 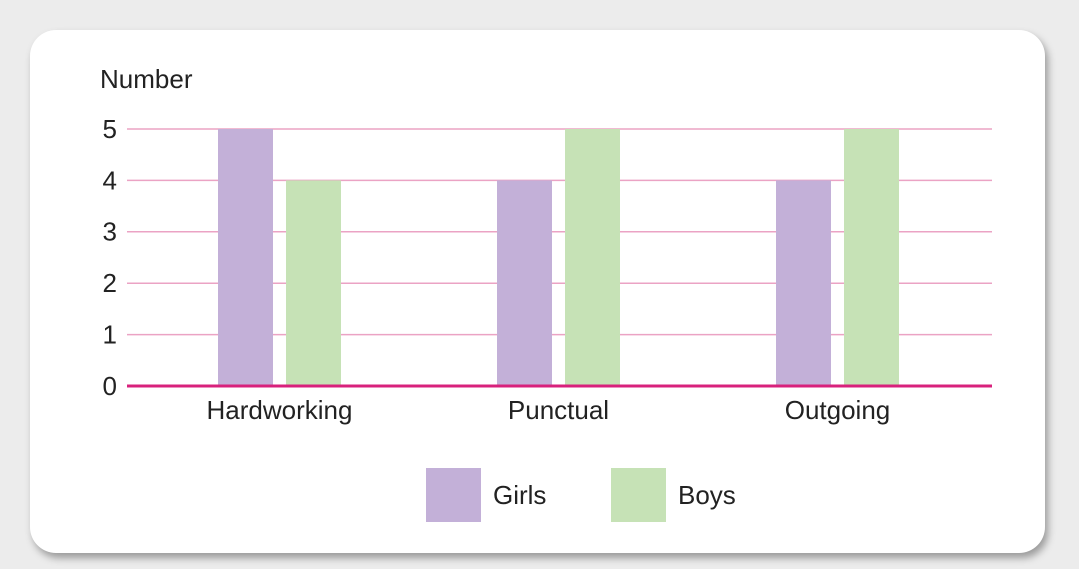 What do you see at coordinates (146, 79) in the screenshot?
I see `y-axis-label: Number` at bounding box center [146, 79].